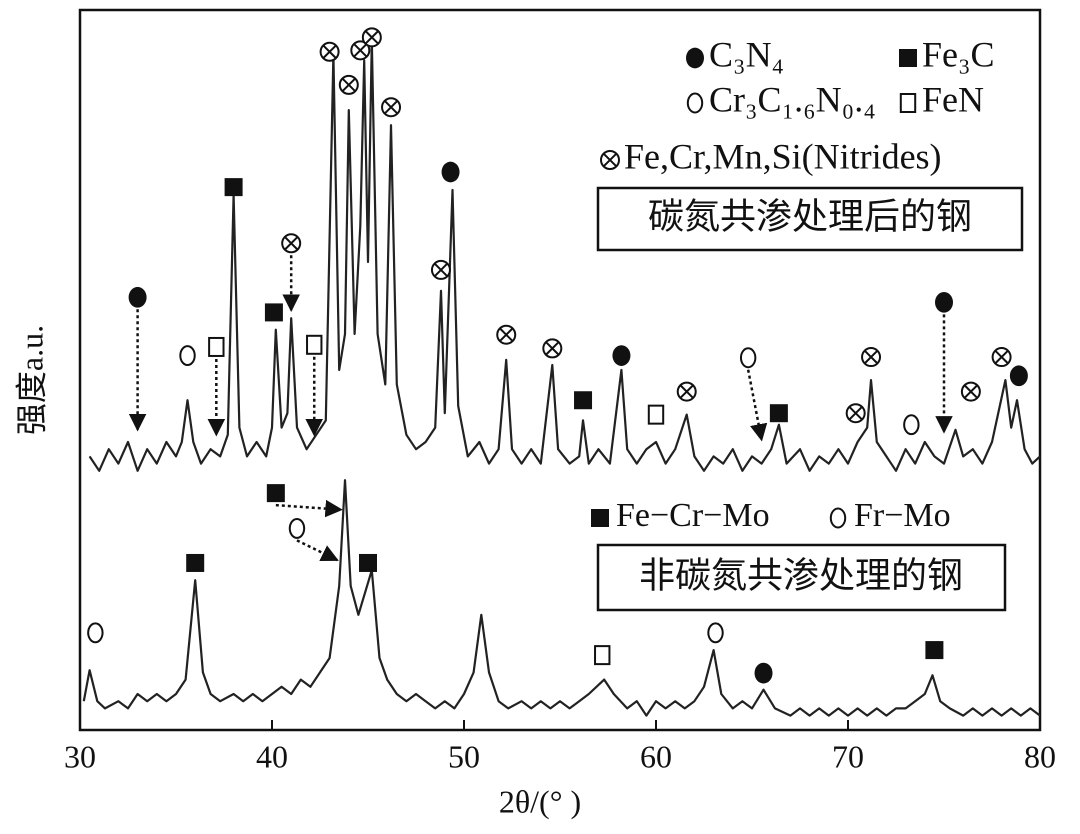  Describe the element at coordinates (1040, 756) in the screenshot. I see `x-tick-label: 80` at that location.